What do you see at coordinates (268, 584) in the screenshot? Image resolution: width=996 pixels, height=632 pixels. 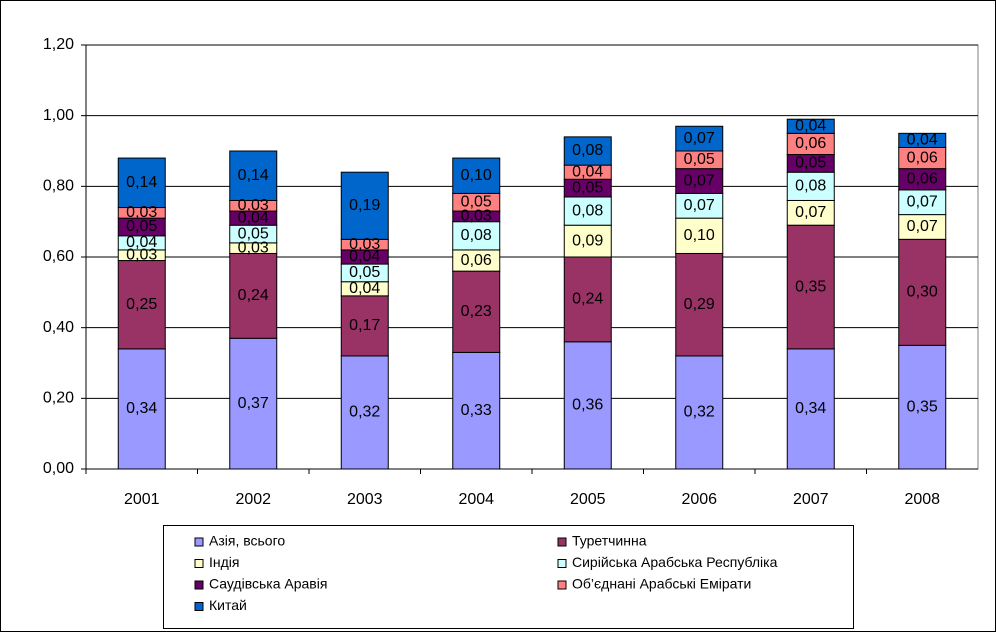 I see `legend-label: Саудівська Аравія` at bounding box center [268, 584].